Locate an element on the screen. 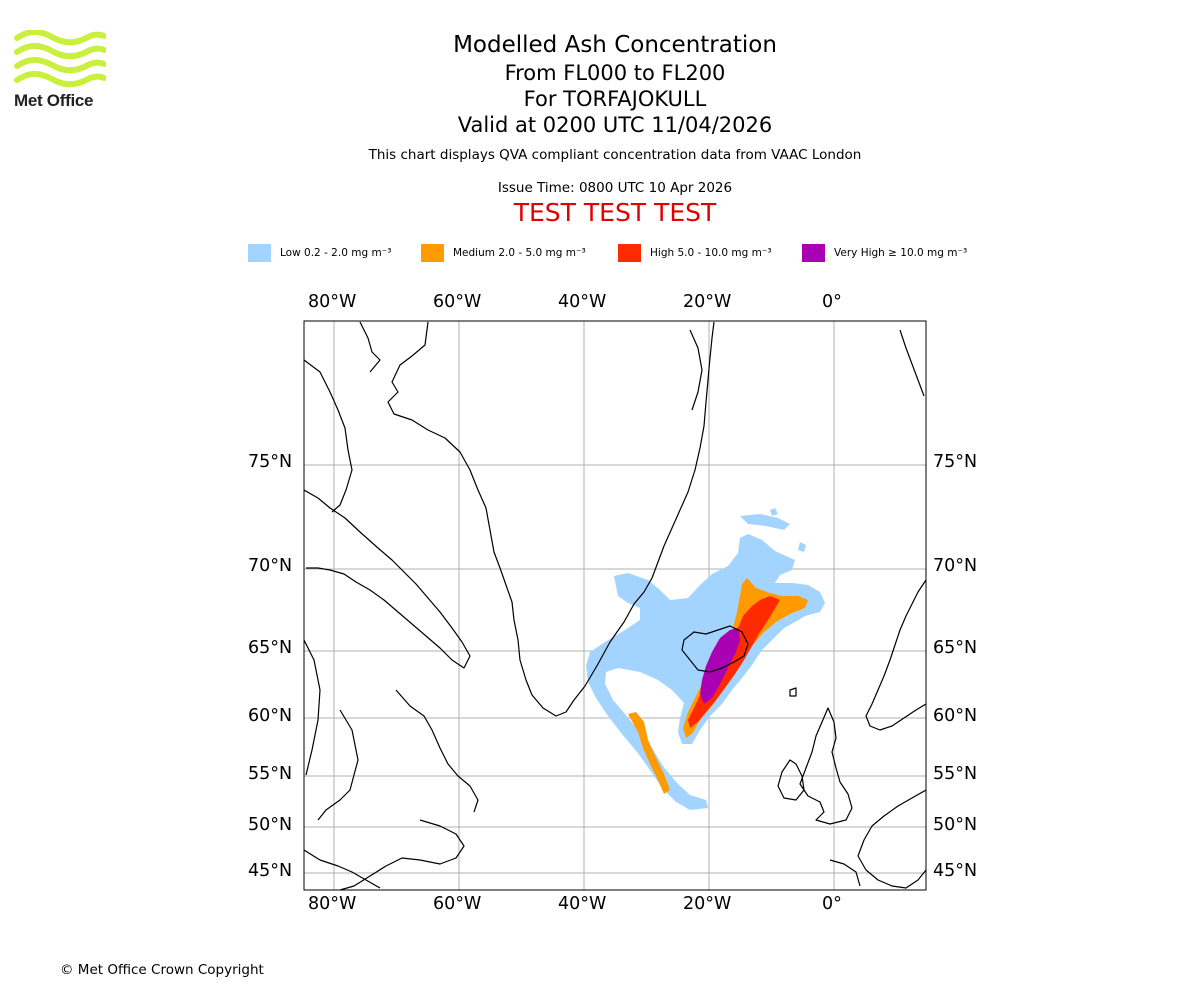 This screenshot has height=1000, width=1200. lon-tick-bottom-40w: 40°W is located at coordinates (582, 904).